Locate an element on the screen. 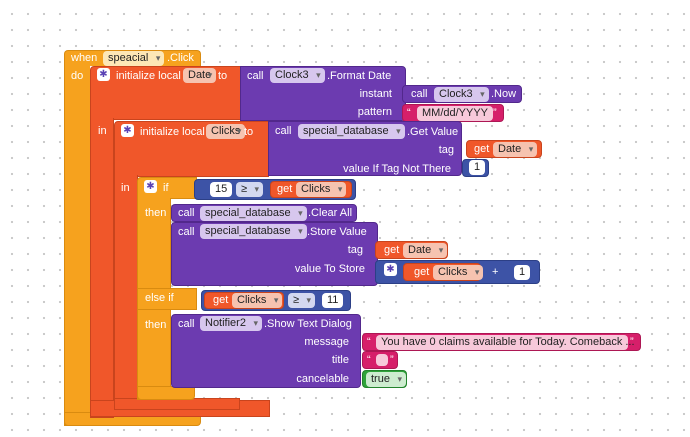 The image size is (690, 437). method-get-value-label: .Get Value is located at coordinates (433, 132).